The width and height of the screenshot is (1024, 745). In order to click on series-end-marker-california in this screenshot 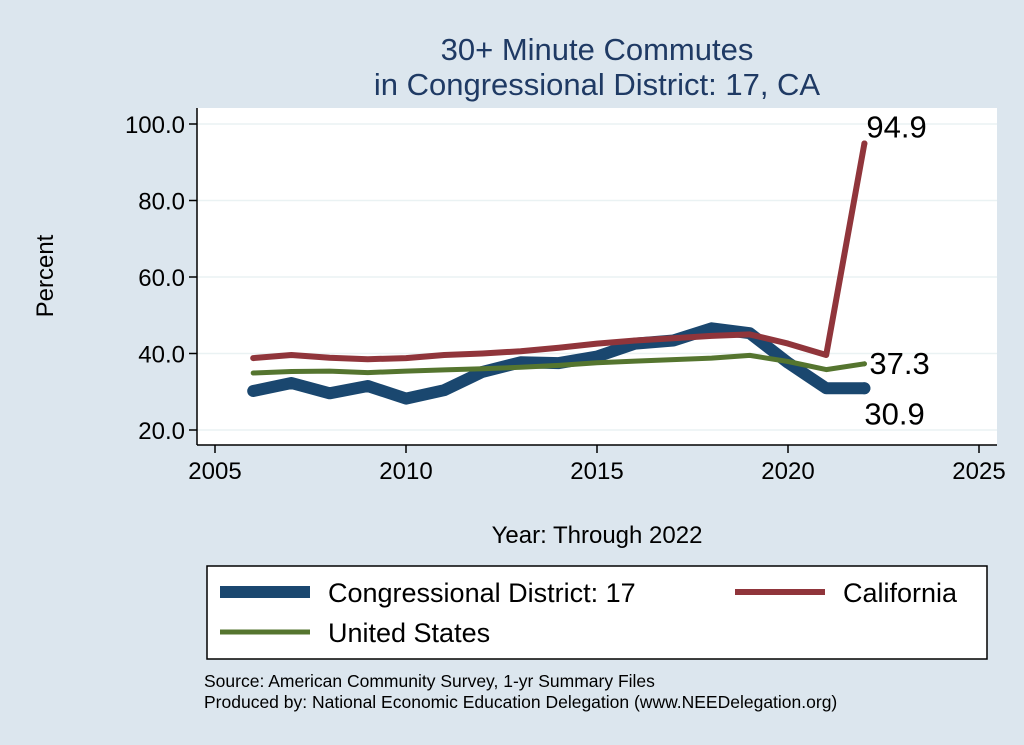, I will do `click(864, 143)`.